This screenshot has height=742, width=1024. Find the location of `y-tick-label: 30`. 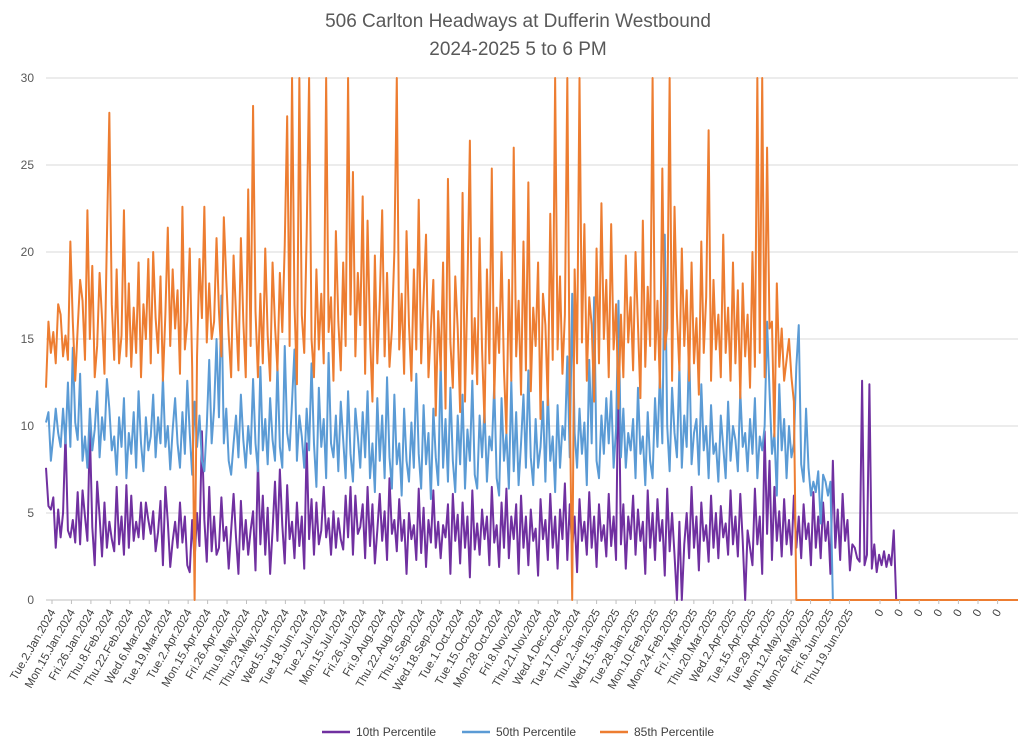

y-tick-label: 30 is located at coordinates (28, 78).